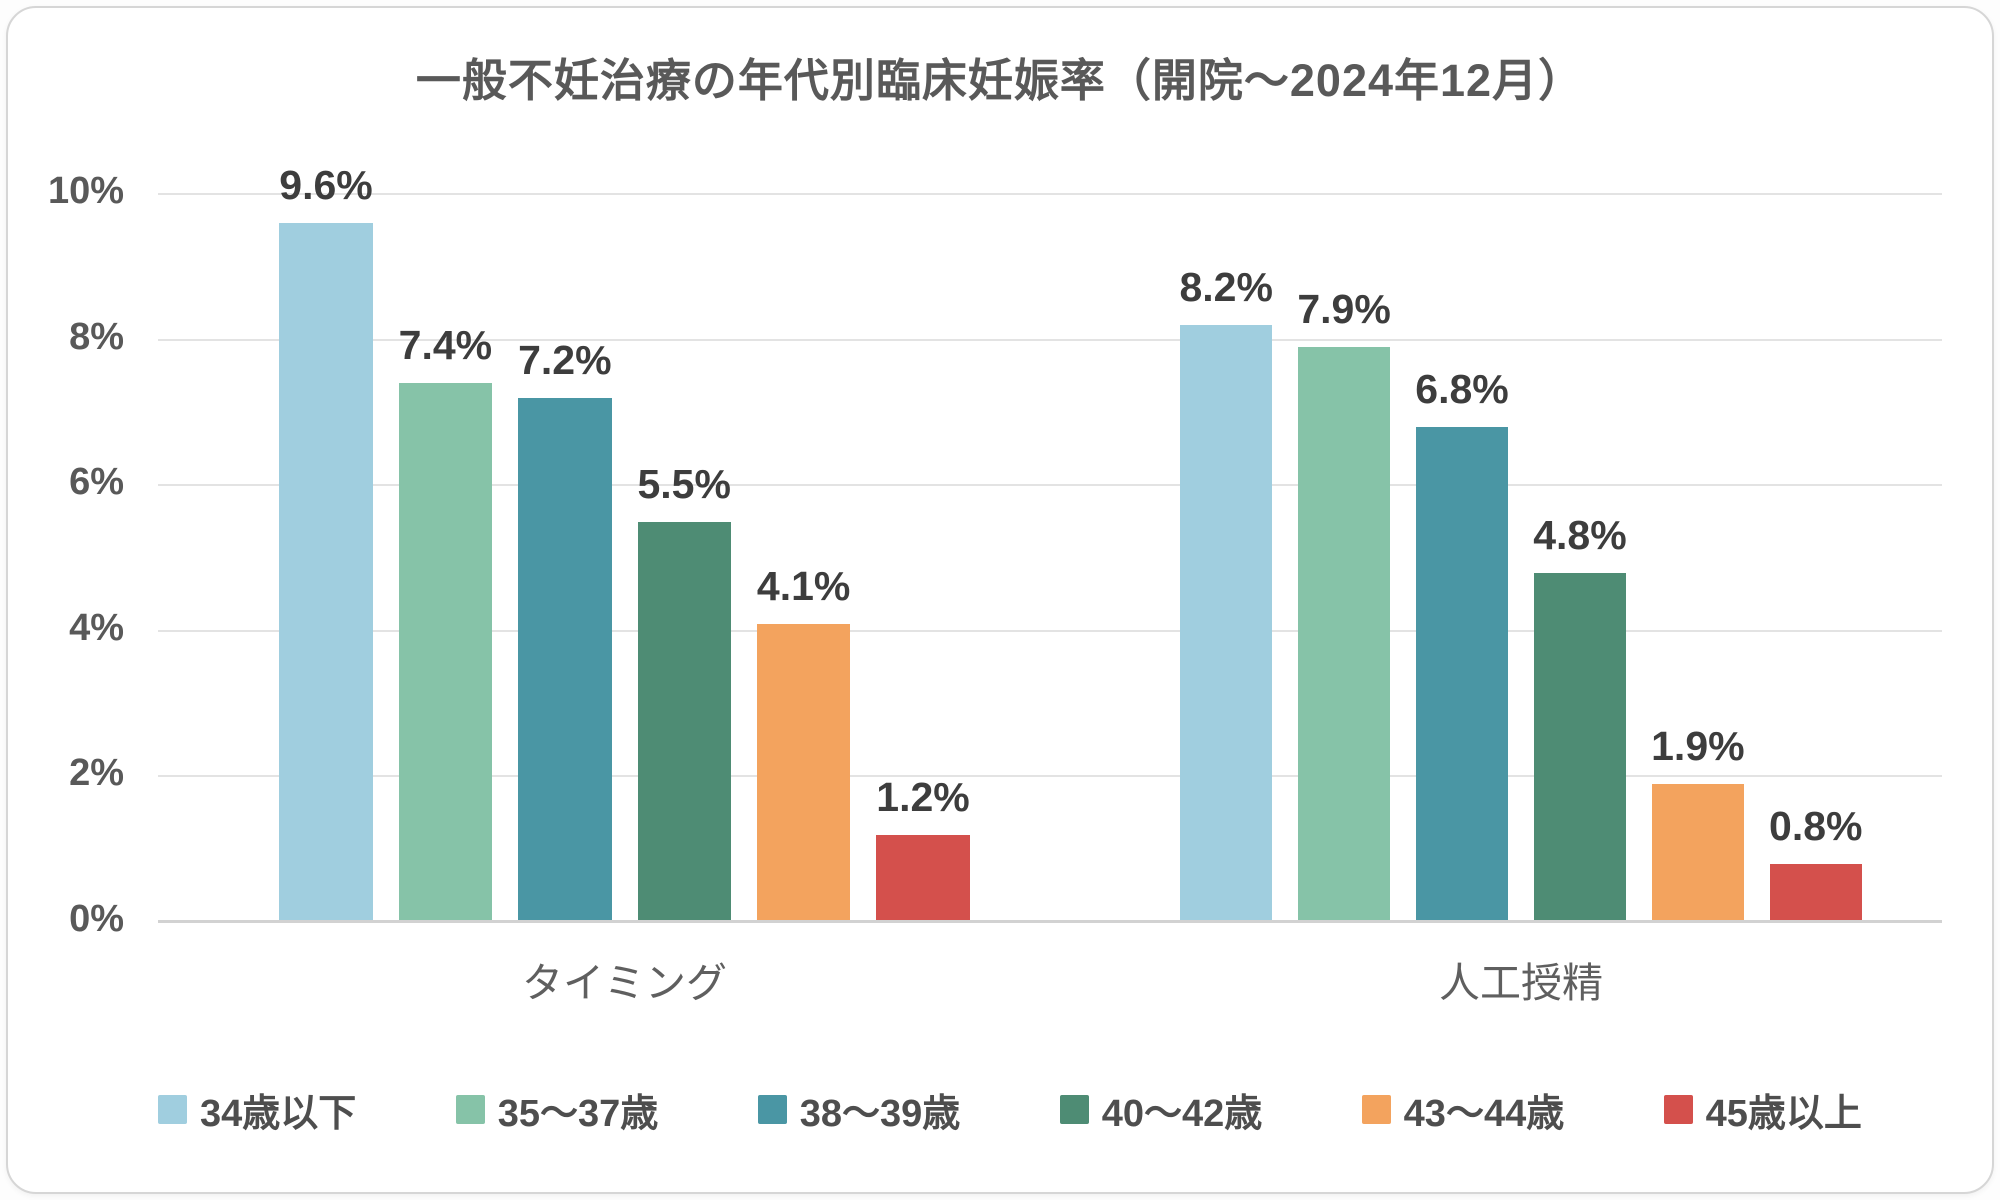 This screenshot has width=2000, height=1200. I want to click on chart-legend: 34歳以下 35〜37歳 38〜39歳 40〜42歳 43〜44歳 45歳以上, so click(1010, 1109).